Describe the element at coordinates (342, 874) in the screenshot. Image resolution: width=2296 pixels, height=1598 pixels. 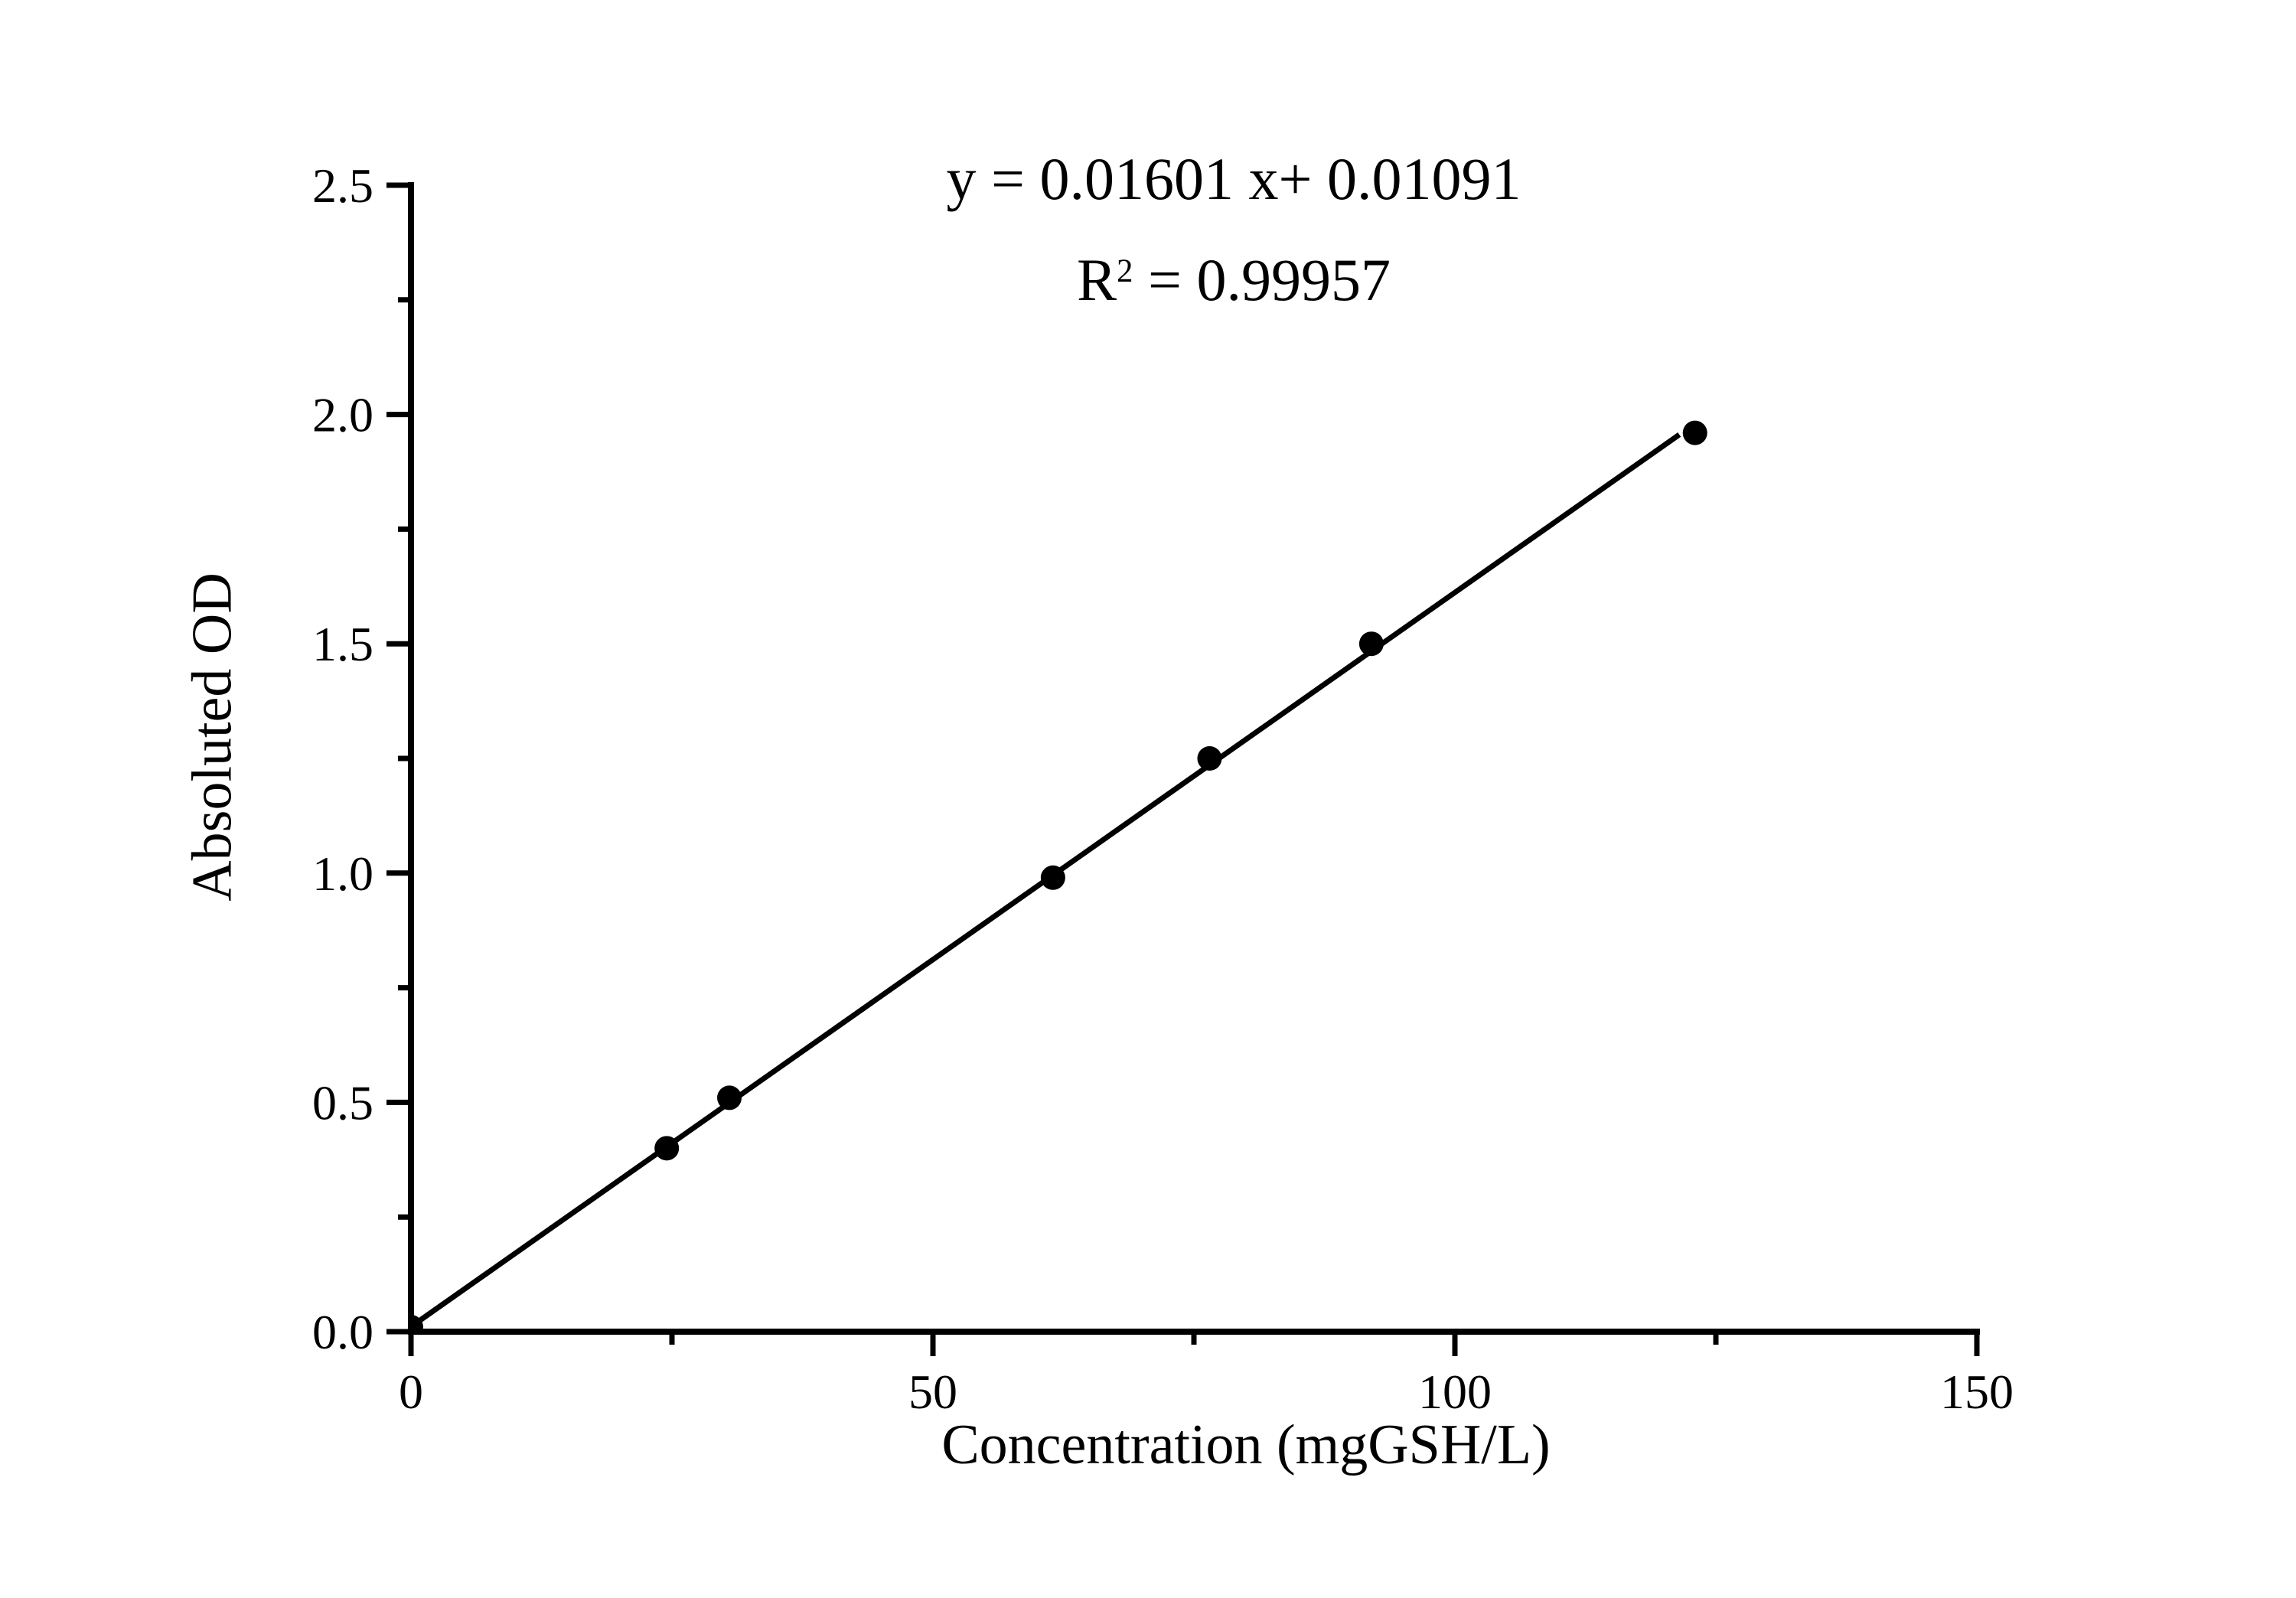
I see `y-tick-label: 1.0` at that location.